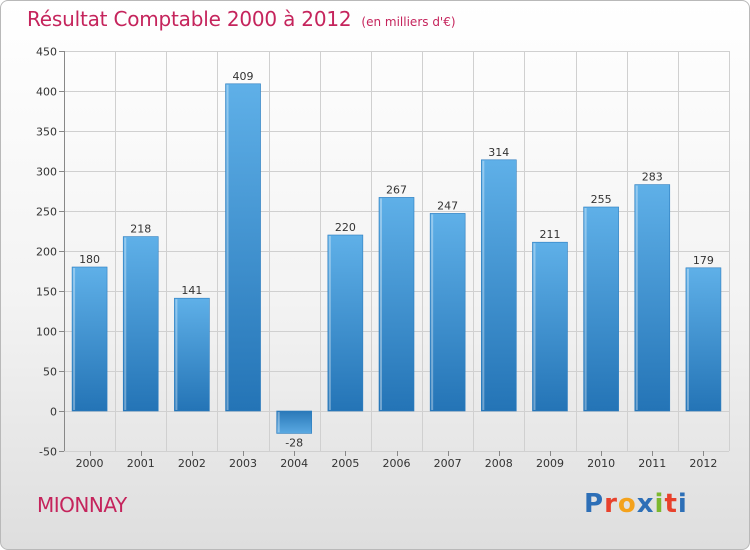 The image size is (750, 550). Describe the element at coordinates (703, 260) in the screenshot. I see `data-label-2012: 179` at that location.